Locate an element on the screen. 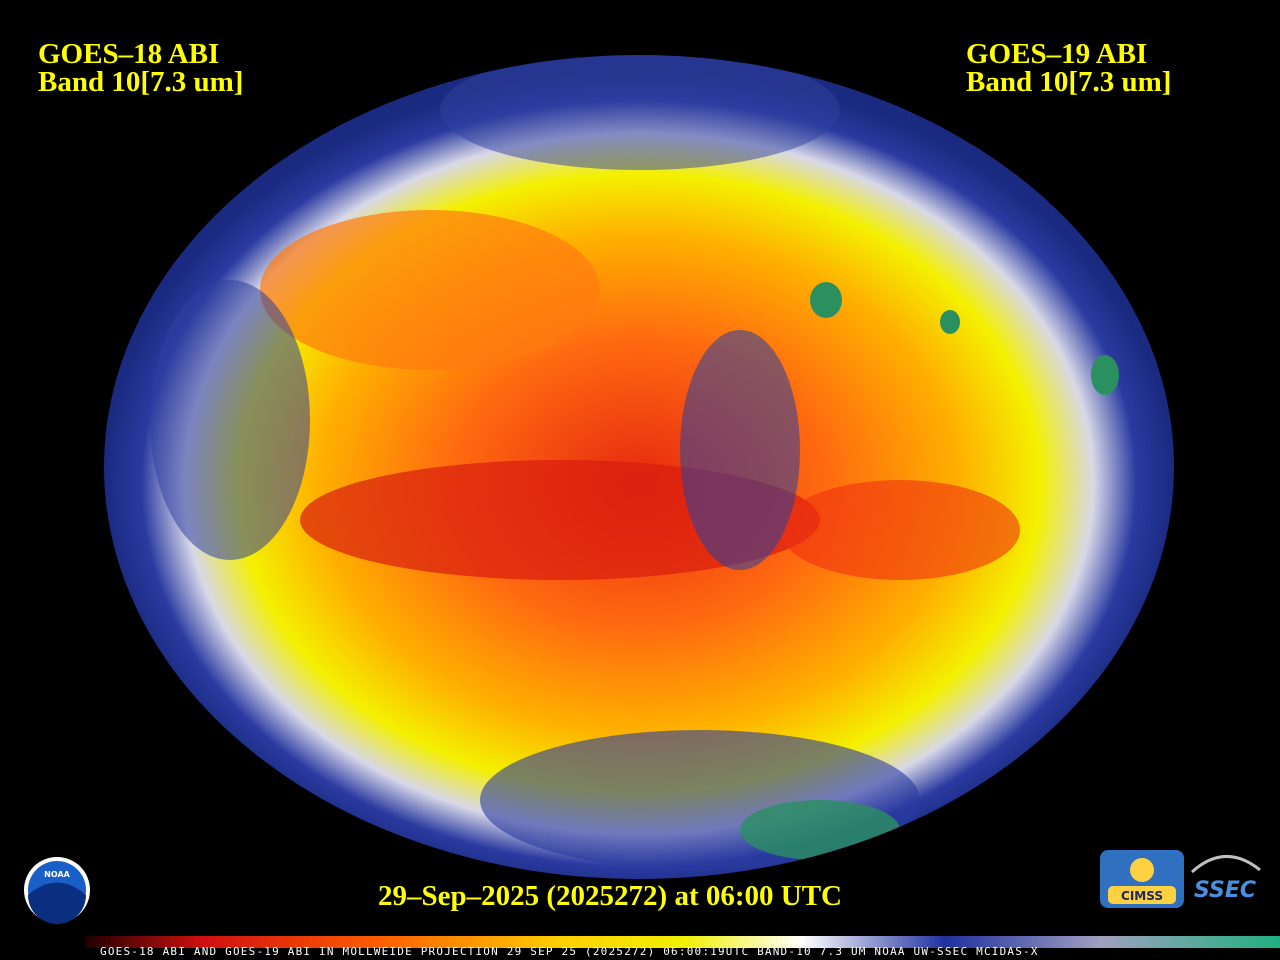  cimss-logo-text: CIMSS is located at coordinates (1142, 896).